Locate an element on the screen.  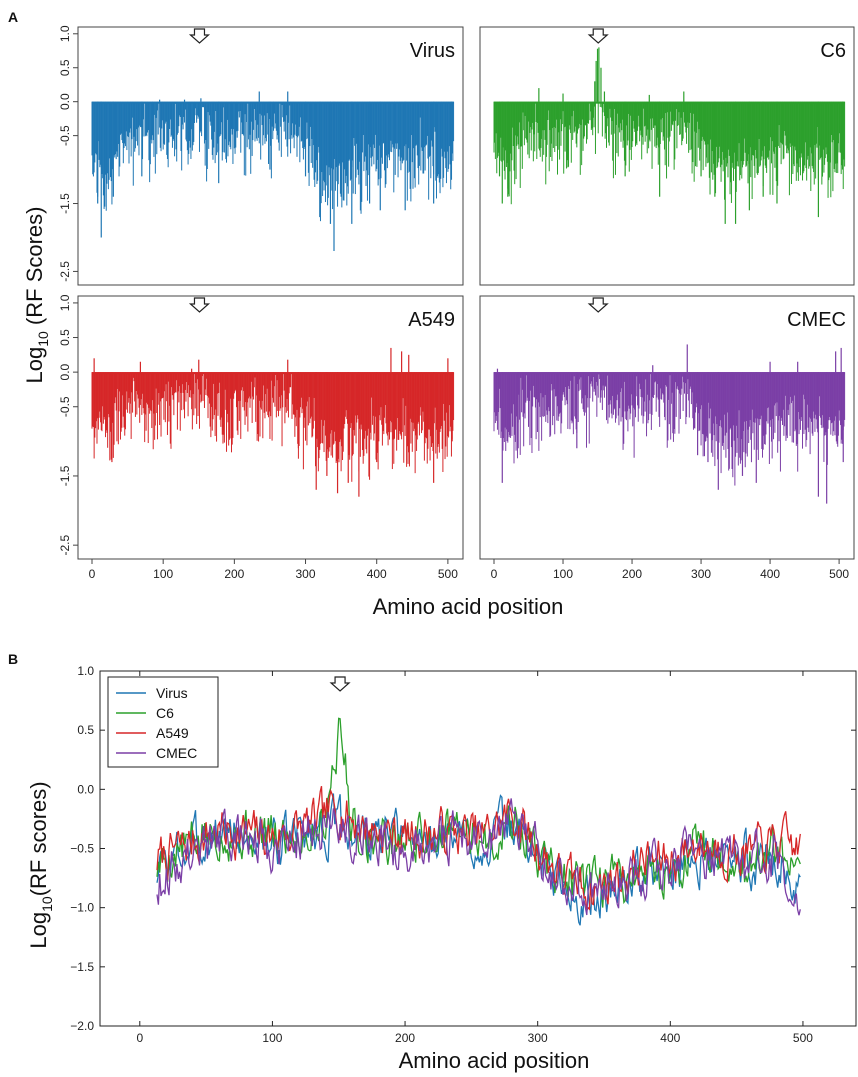
panel-title: Virus is located at coordinates (432, 51).